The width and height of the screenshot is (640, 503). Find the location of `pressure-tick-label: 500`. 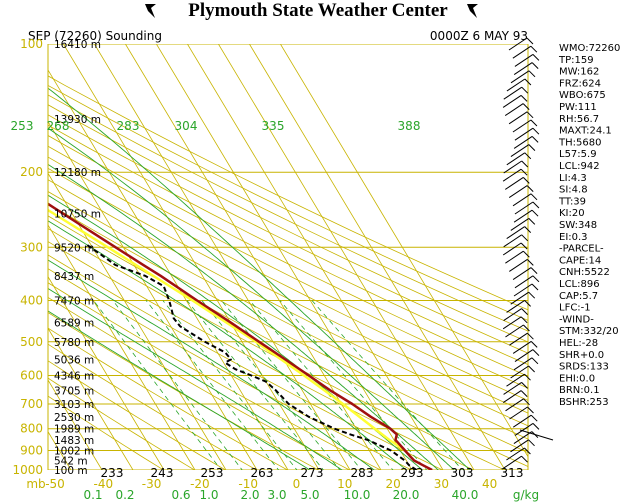

pressure-tick-label: 500 is located at coordinates (31, 342).